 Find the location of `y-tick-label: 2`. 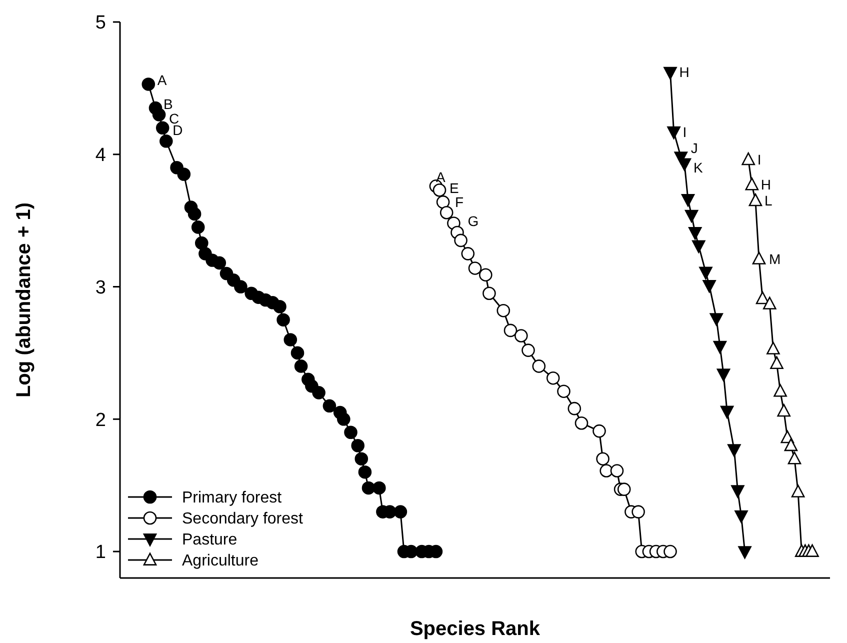

y-tick-label: 2 is located at coordinates (100, 420).